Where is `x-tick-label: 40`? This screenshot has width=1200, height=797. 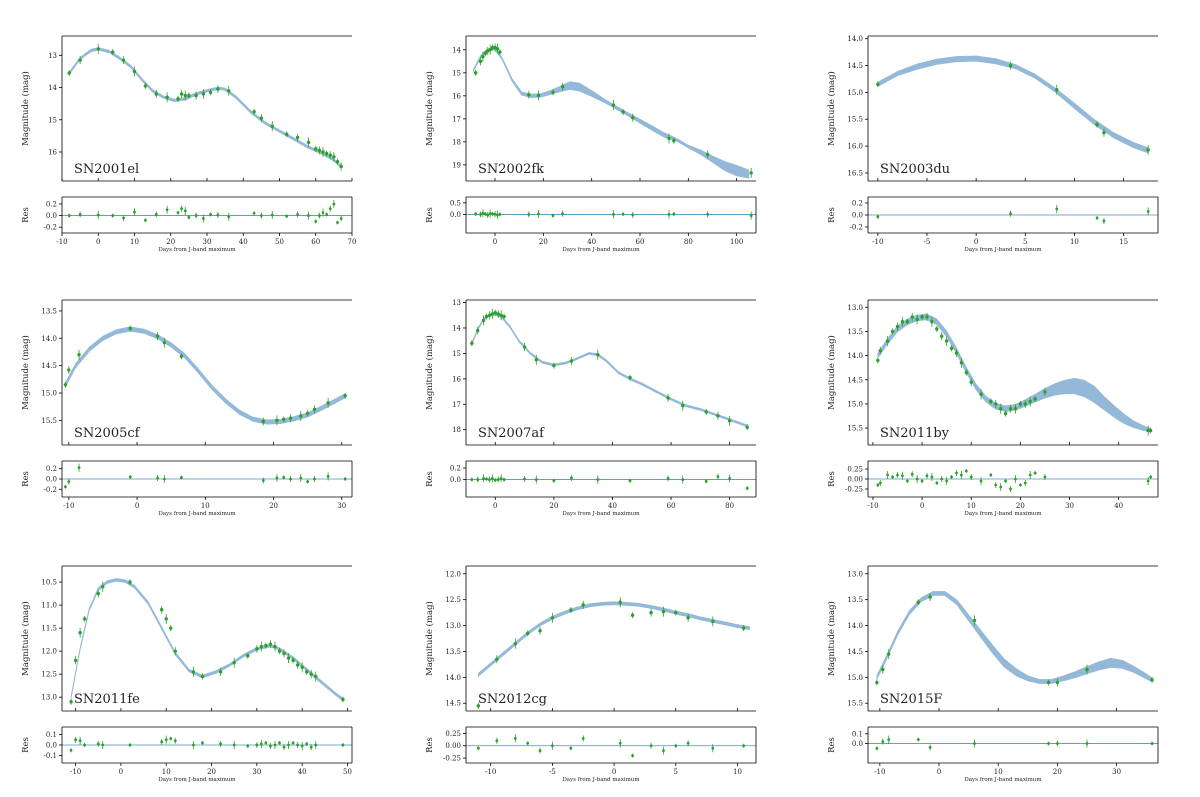 x-tick-label: 40 is located at coordinates (612, 506).